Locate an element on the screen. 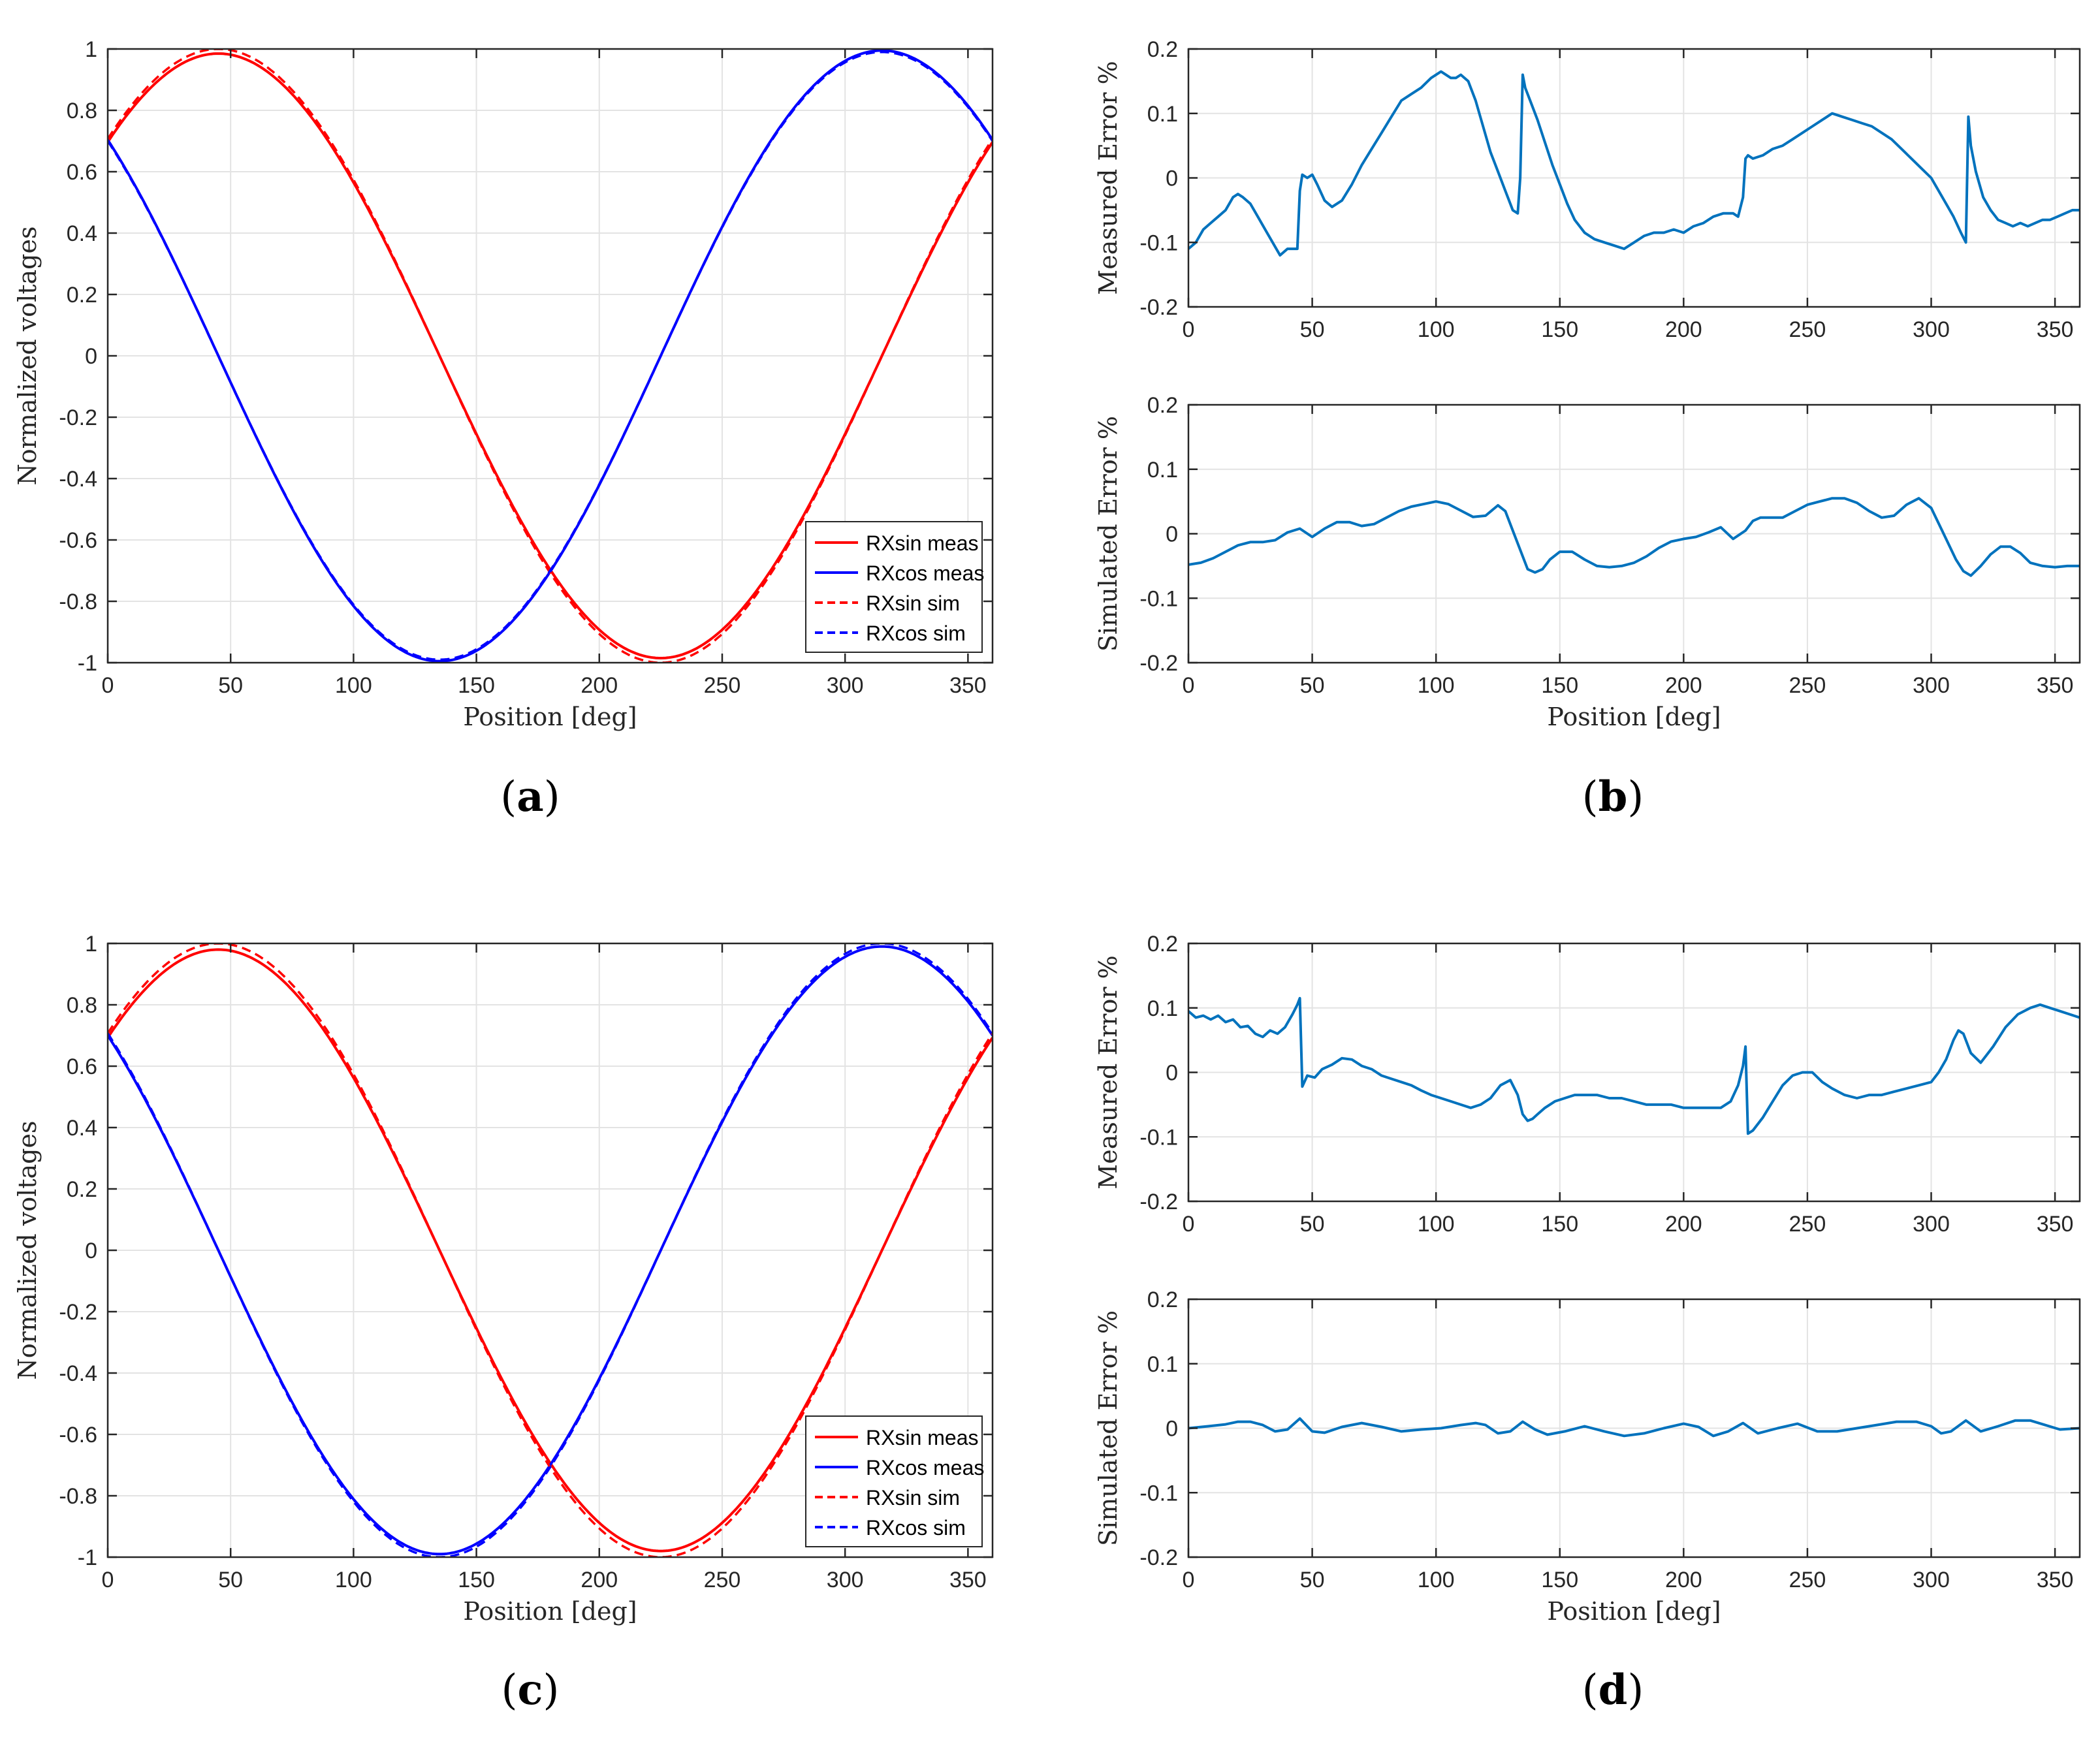 This screenshot has width=2100, height=1738. legend-entry: RXcos sim is located at coordinates (916, 633).